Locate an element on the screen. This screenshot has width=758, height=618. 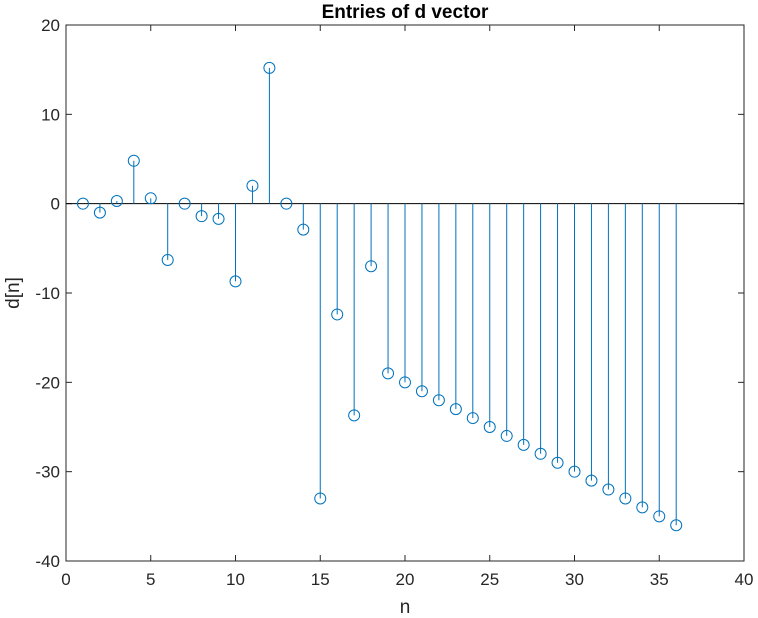
x-tick-label: 30 is located at coordinates (574, 579).